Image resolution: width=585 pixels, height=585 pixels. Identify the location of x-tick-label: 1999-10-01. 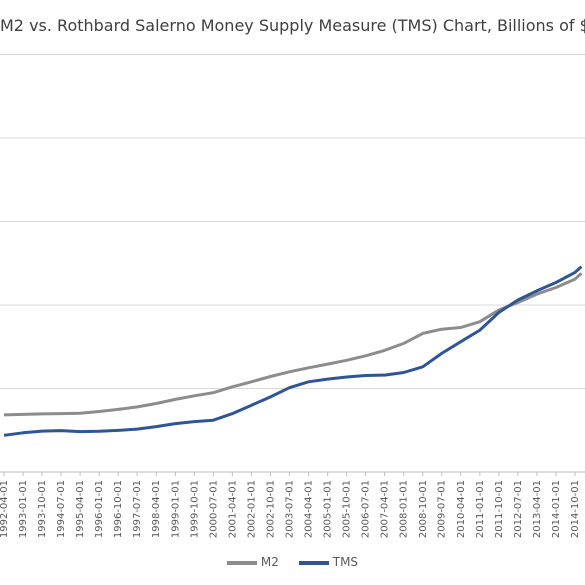
(194, 509).